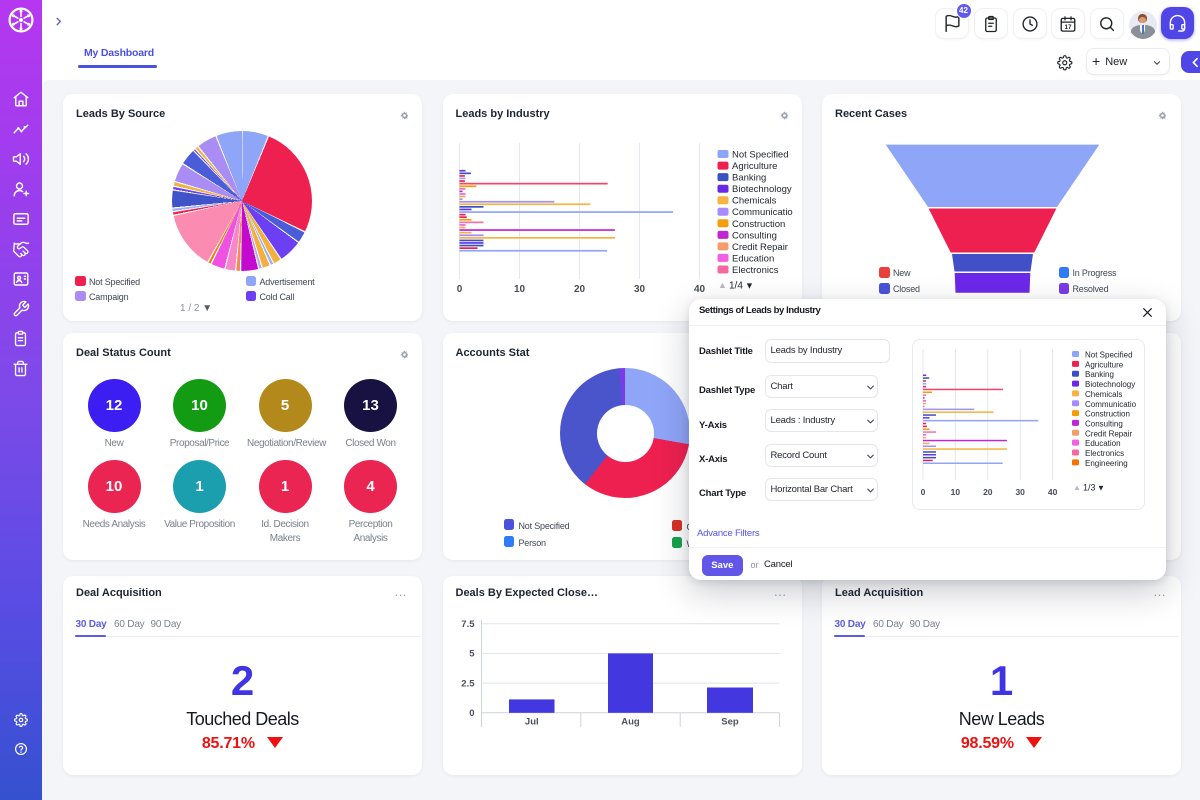 The width and height of the screenshot is (1200, 800). What do you see at coordinates (468, 683) in the screenshot?
I see `svg-text: 2.5` at bounding box center [468, 683].